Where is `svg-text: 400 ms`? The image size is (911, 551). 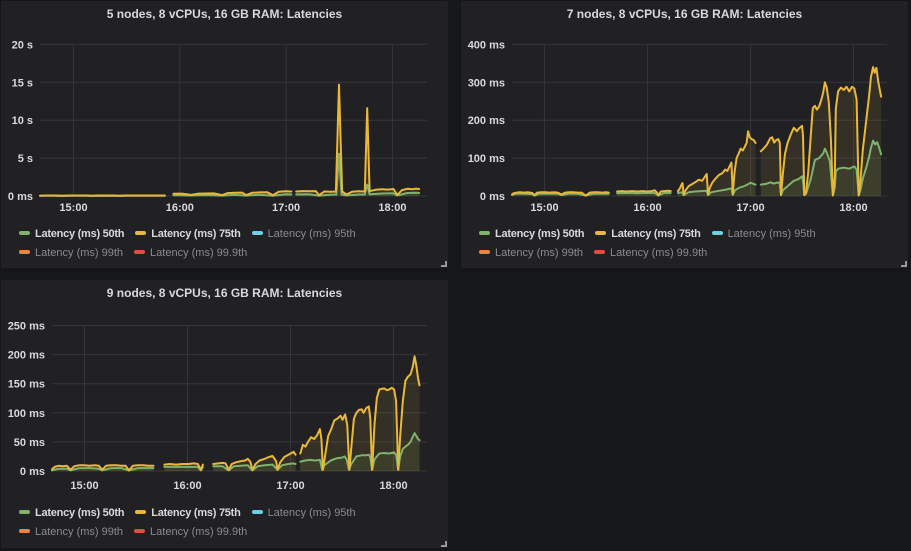
svg-text: 400 ms is located at coordinates (486, 45).